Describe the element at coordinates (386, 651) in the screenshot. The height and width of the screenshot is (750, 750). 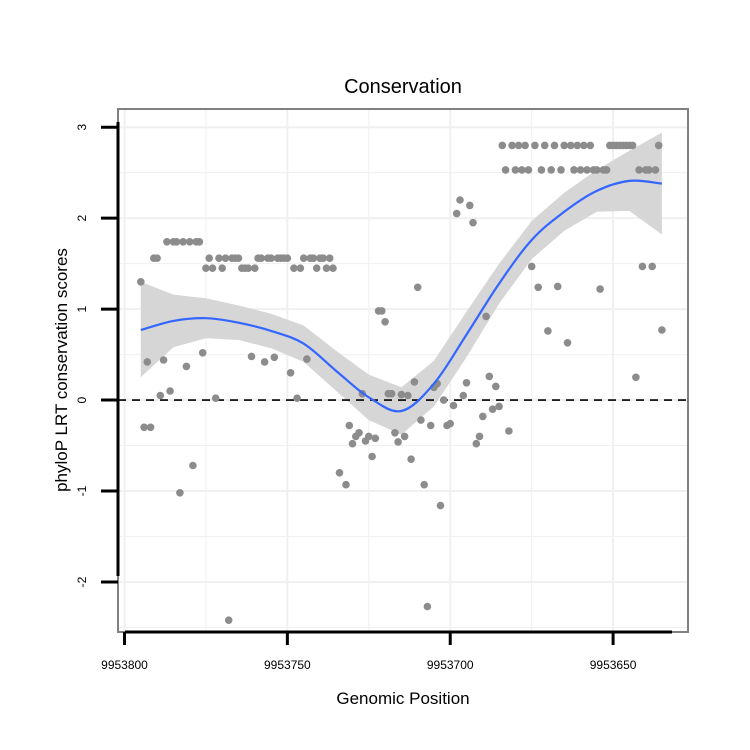
I see `x-axis: 9953800 9953750 9953700 9953650` at that location.